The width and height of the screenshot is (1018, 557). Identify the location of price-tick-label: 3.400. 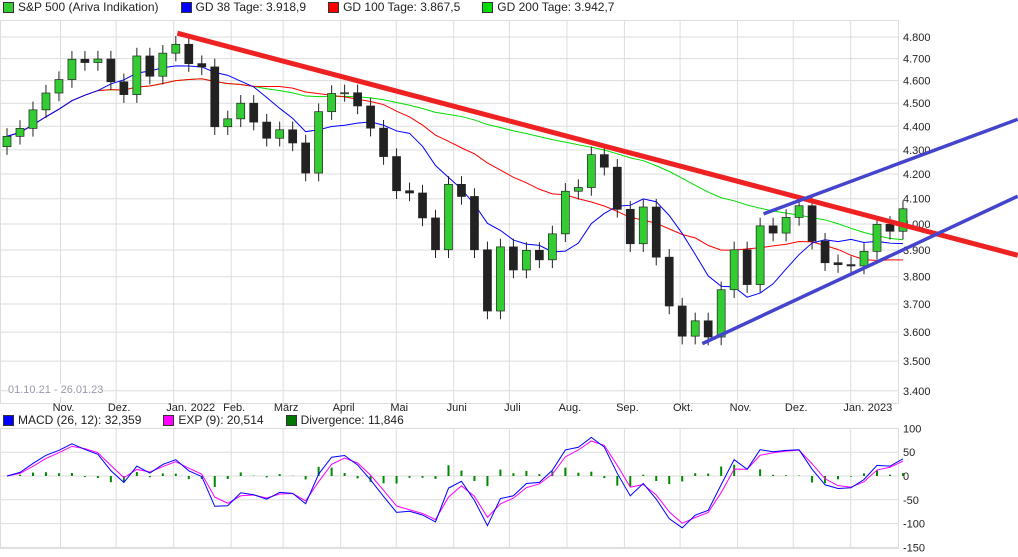
(917, 392).